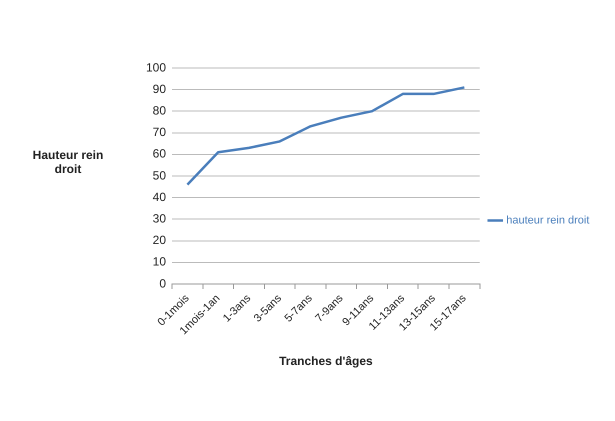 Image resolution: width=615 pixels, height=421 pixels. I want to click on y-tick-label: 70, so click(159, 132).